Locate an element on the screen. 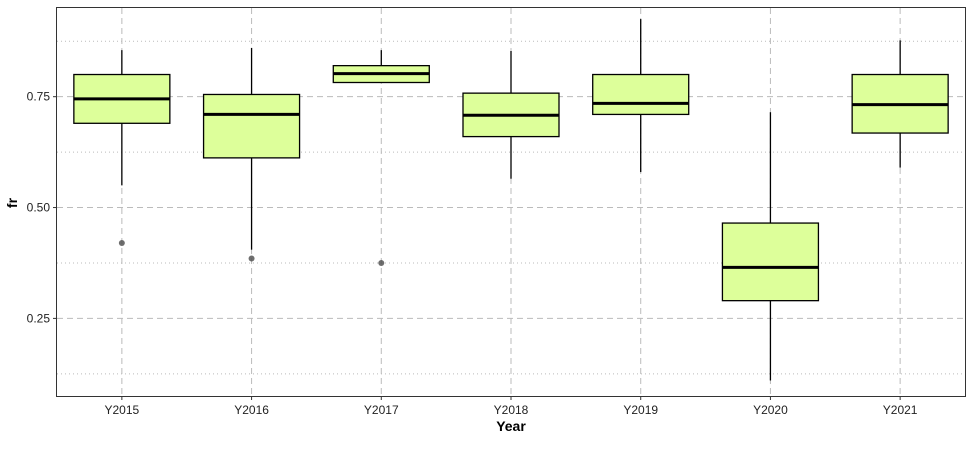 This screenshot has height=461, width=974. box-Y2019 is located at coordinates (641, 96).